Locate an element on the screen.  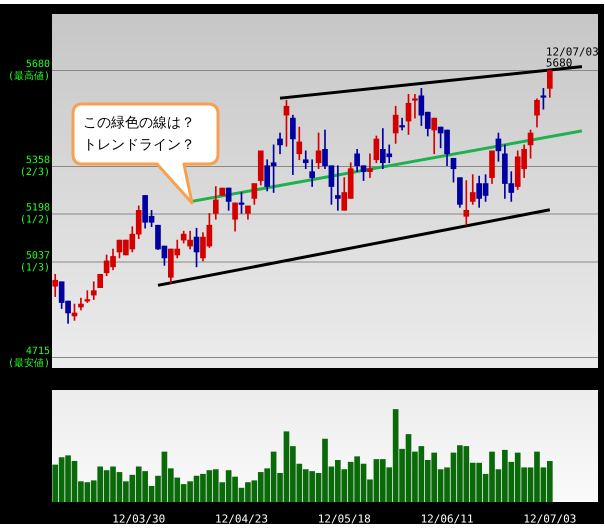
x-tick-label: 12/04/23 is located at coordinates (241, 519).